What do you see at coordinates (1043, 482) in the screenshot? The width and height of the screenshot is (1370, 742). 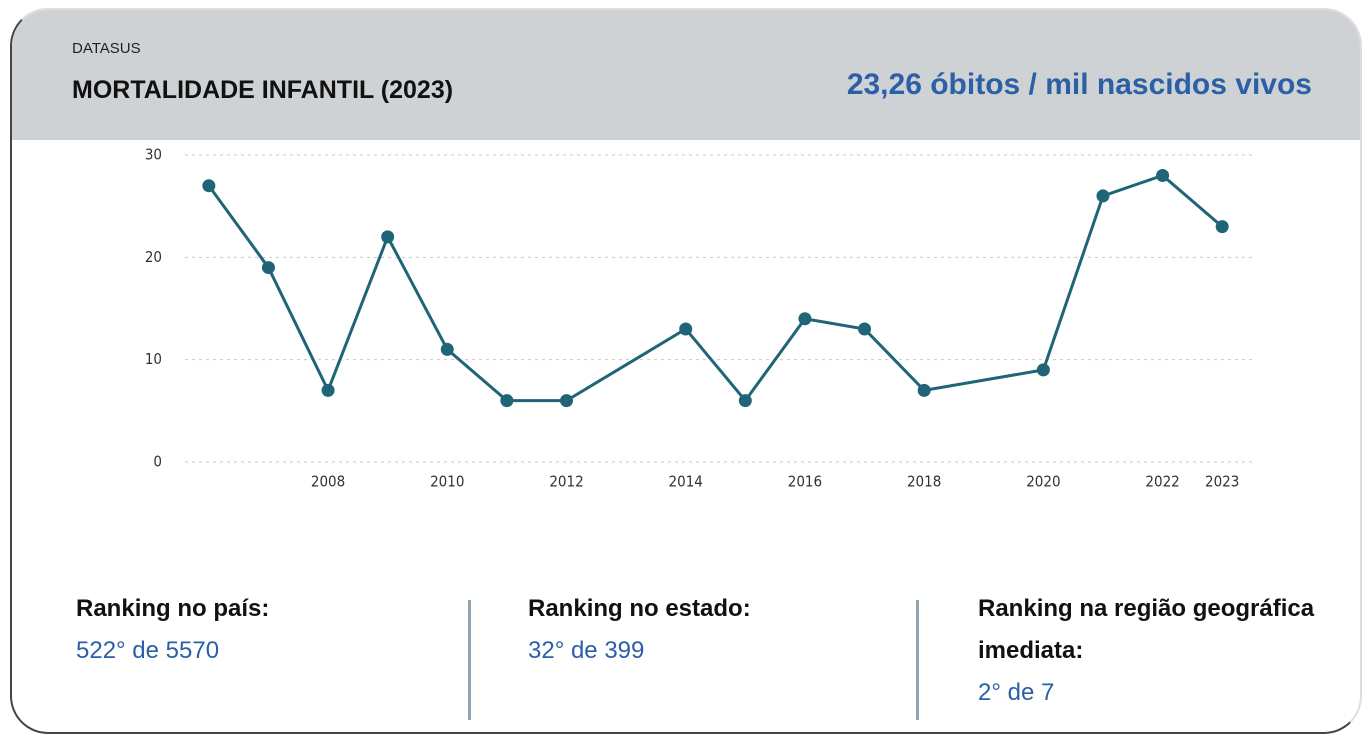 I see `x-tick-label: 2020` at bounding box center [1043, 482].